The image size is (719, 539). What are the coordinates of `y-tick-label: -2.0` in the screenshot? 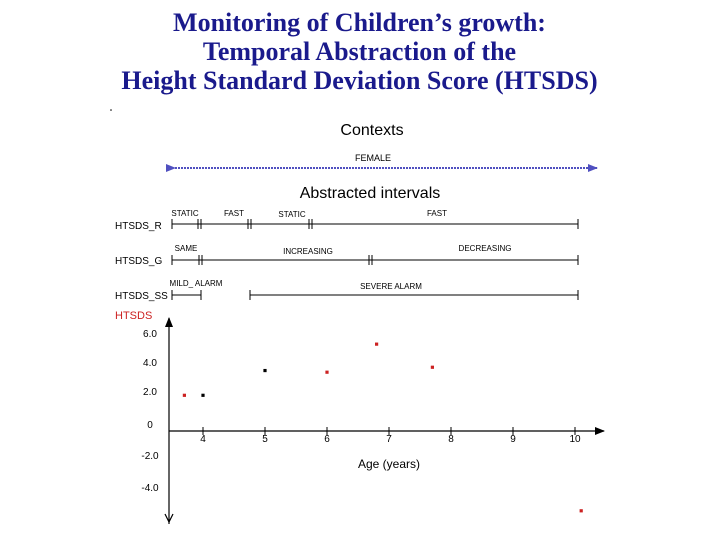 It's located at (150, 456).